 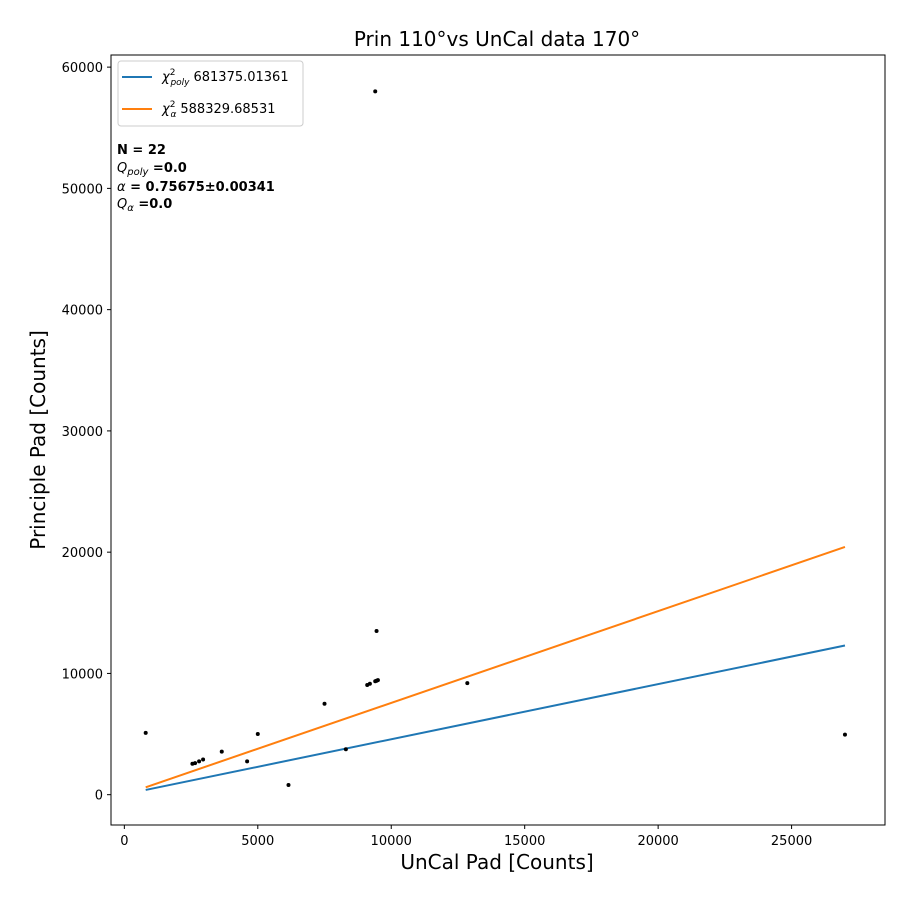 I want to click on q-alpha-subscript: α, so click(x=130, y=208).